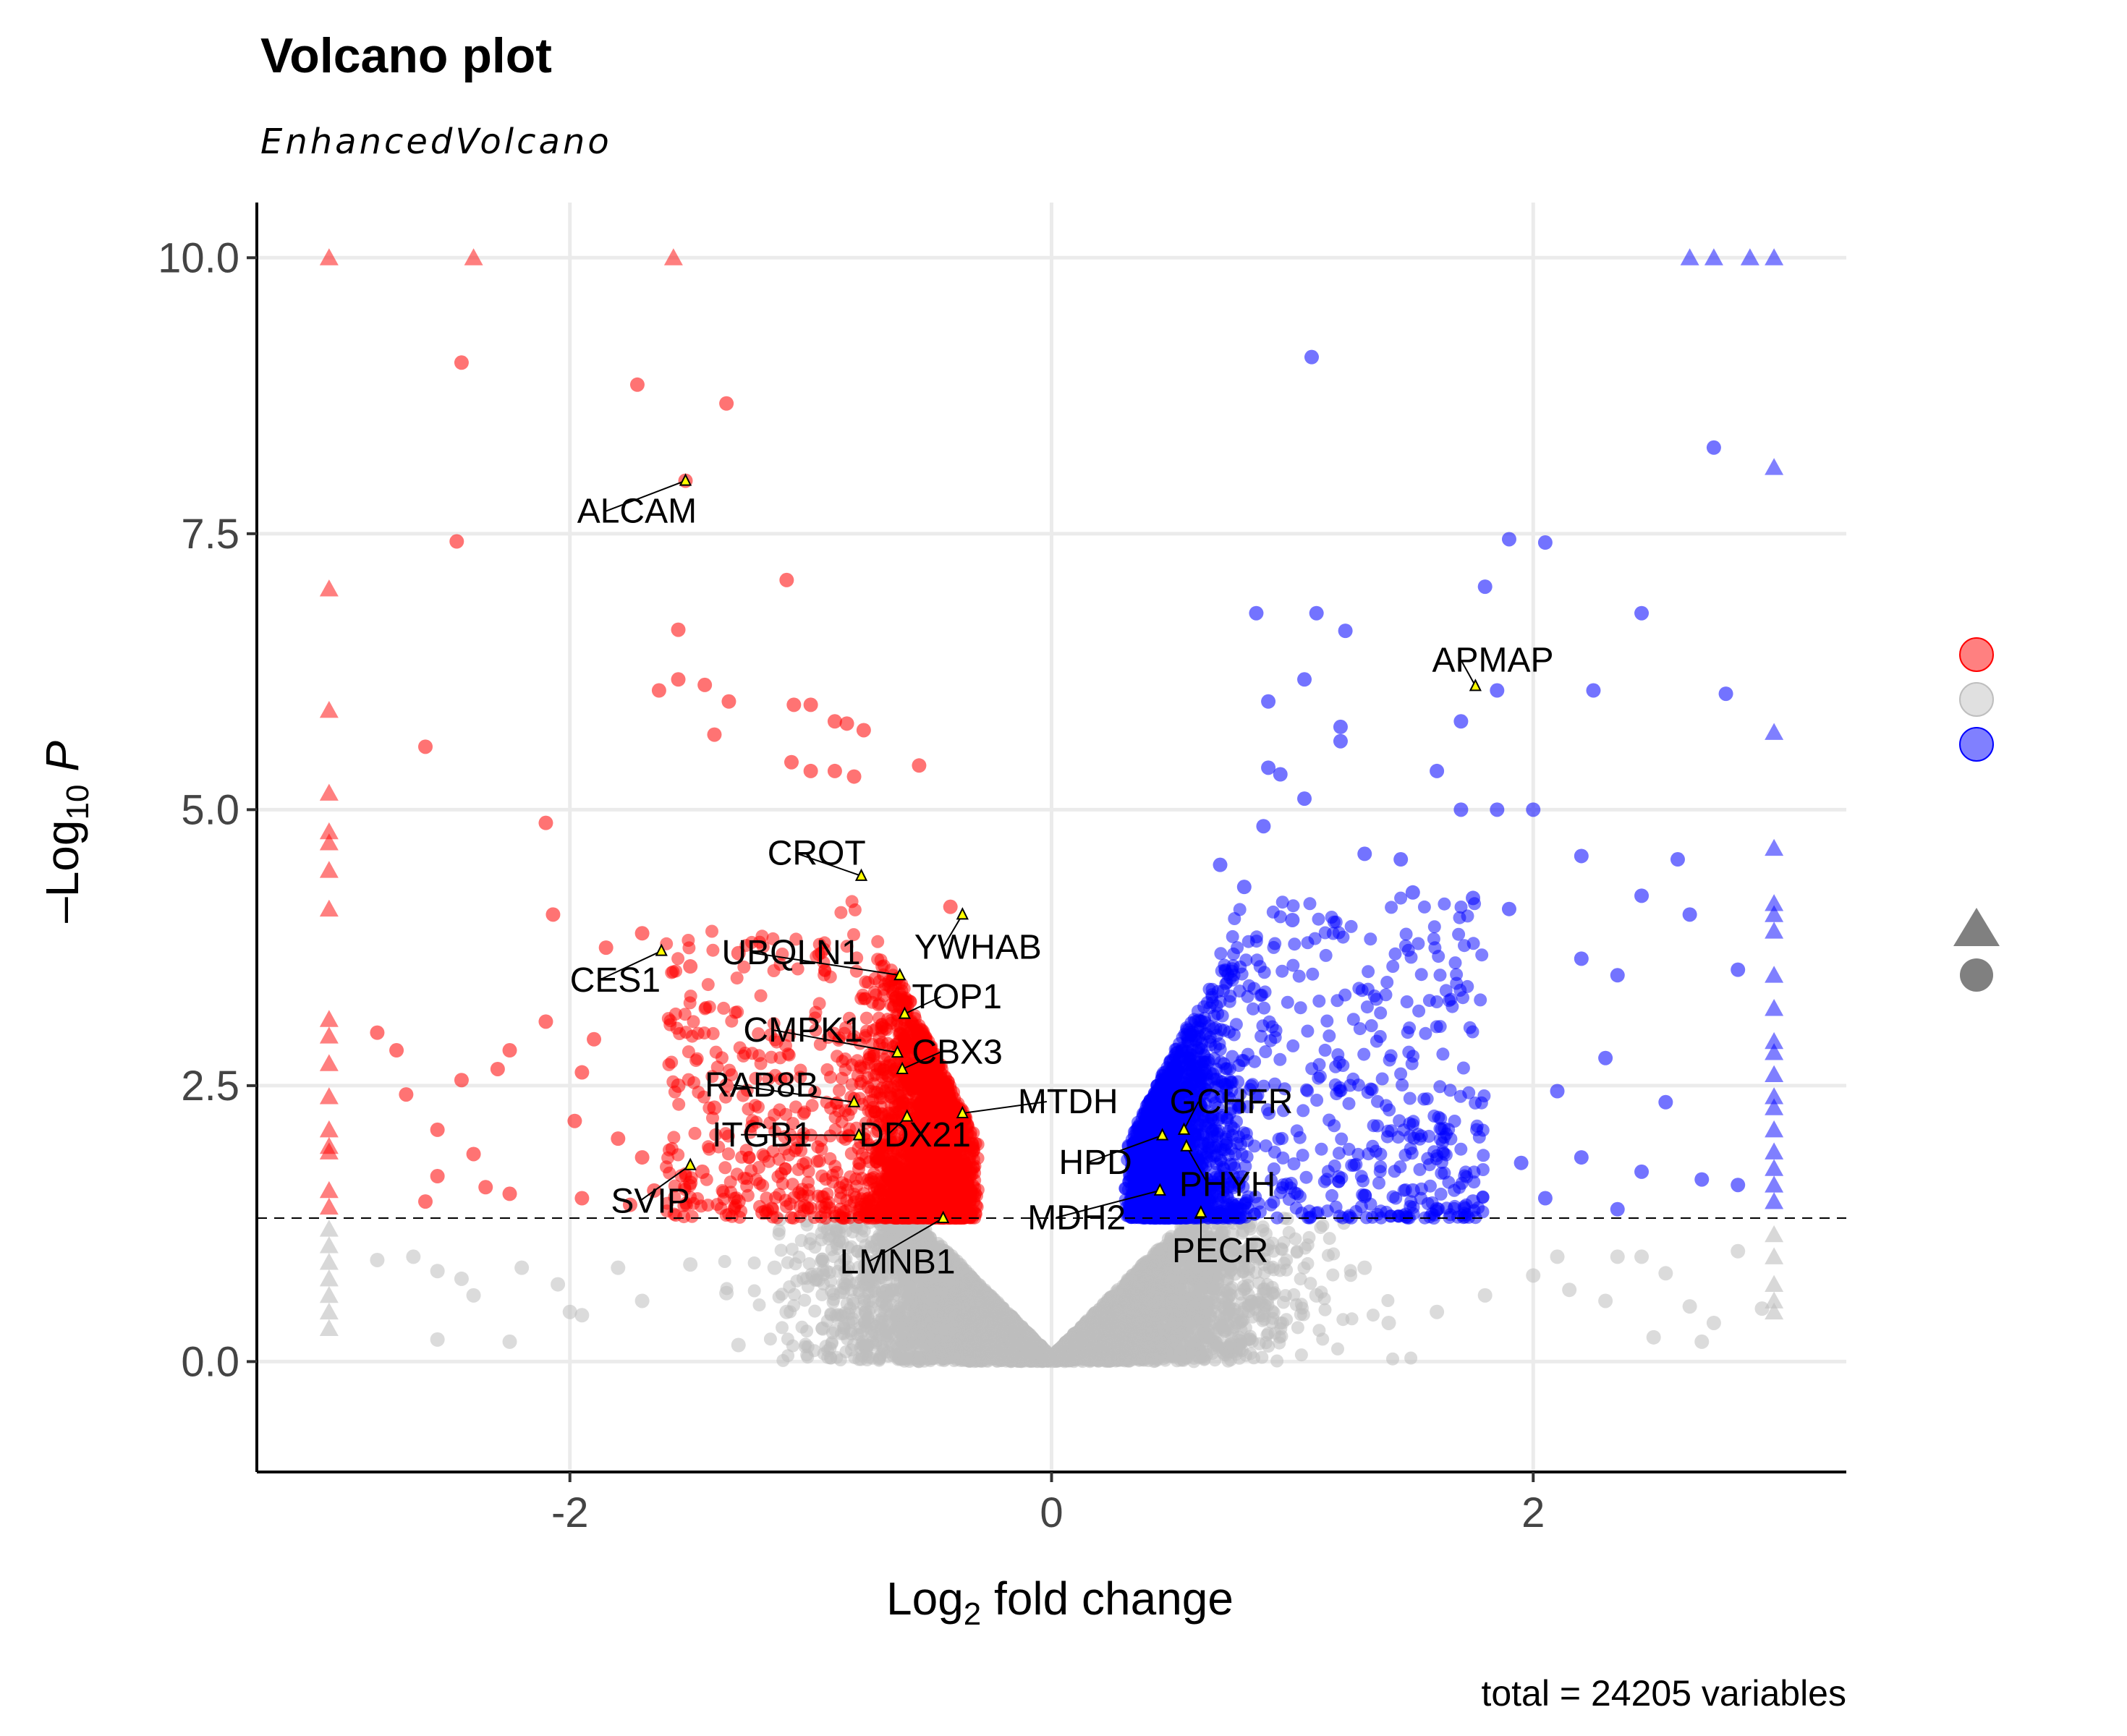  Describe the element at coordinates (406, 55) in the screenshot. I see `chart-title: Volcano plot` at that location.